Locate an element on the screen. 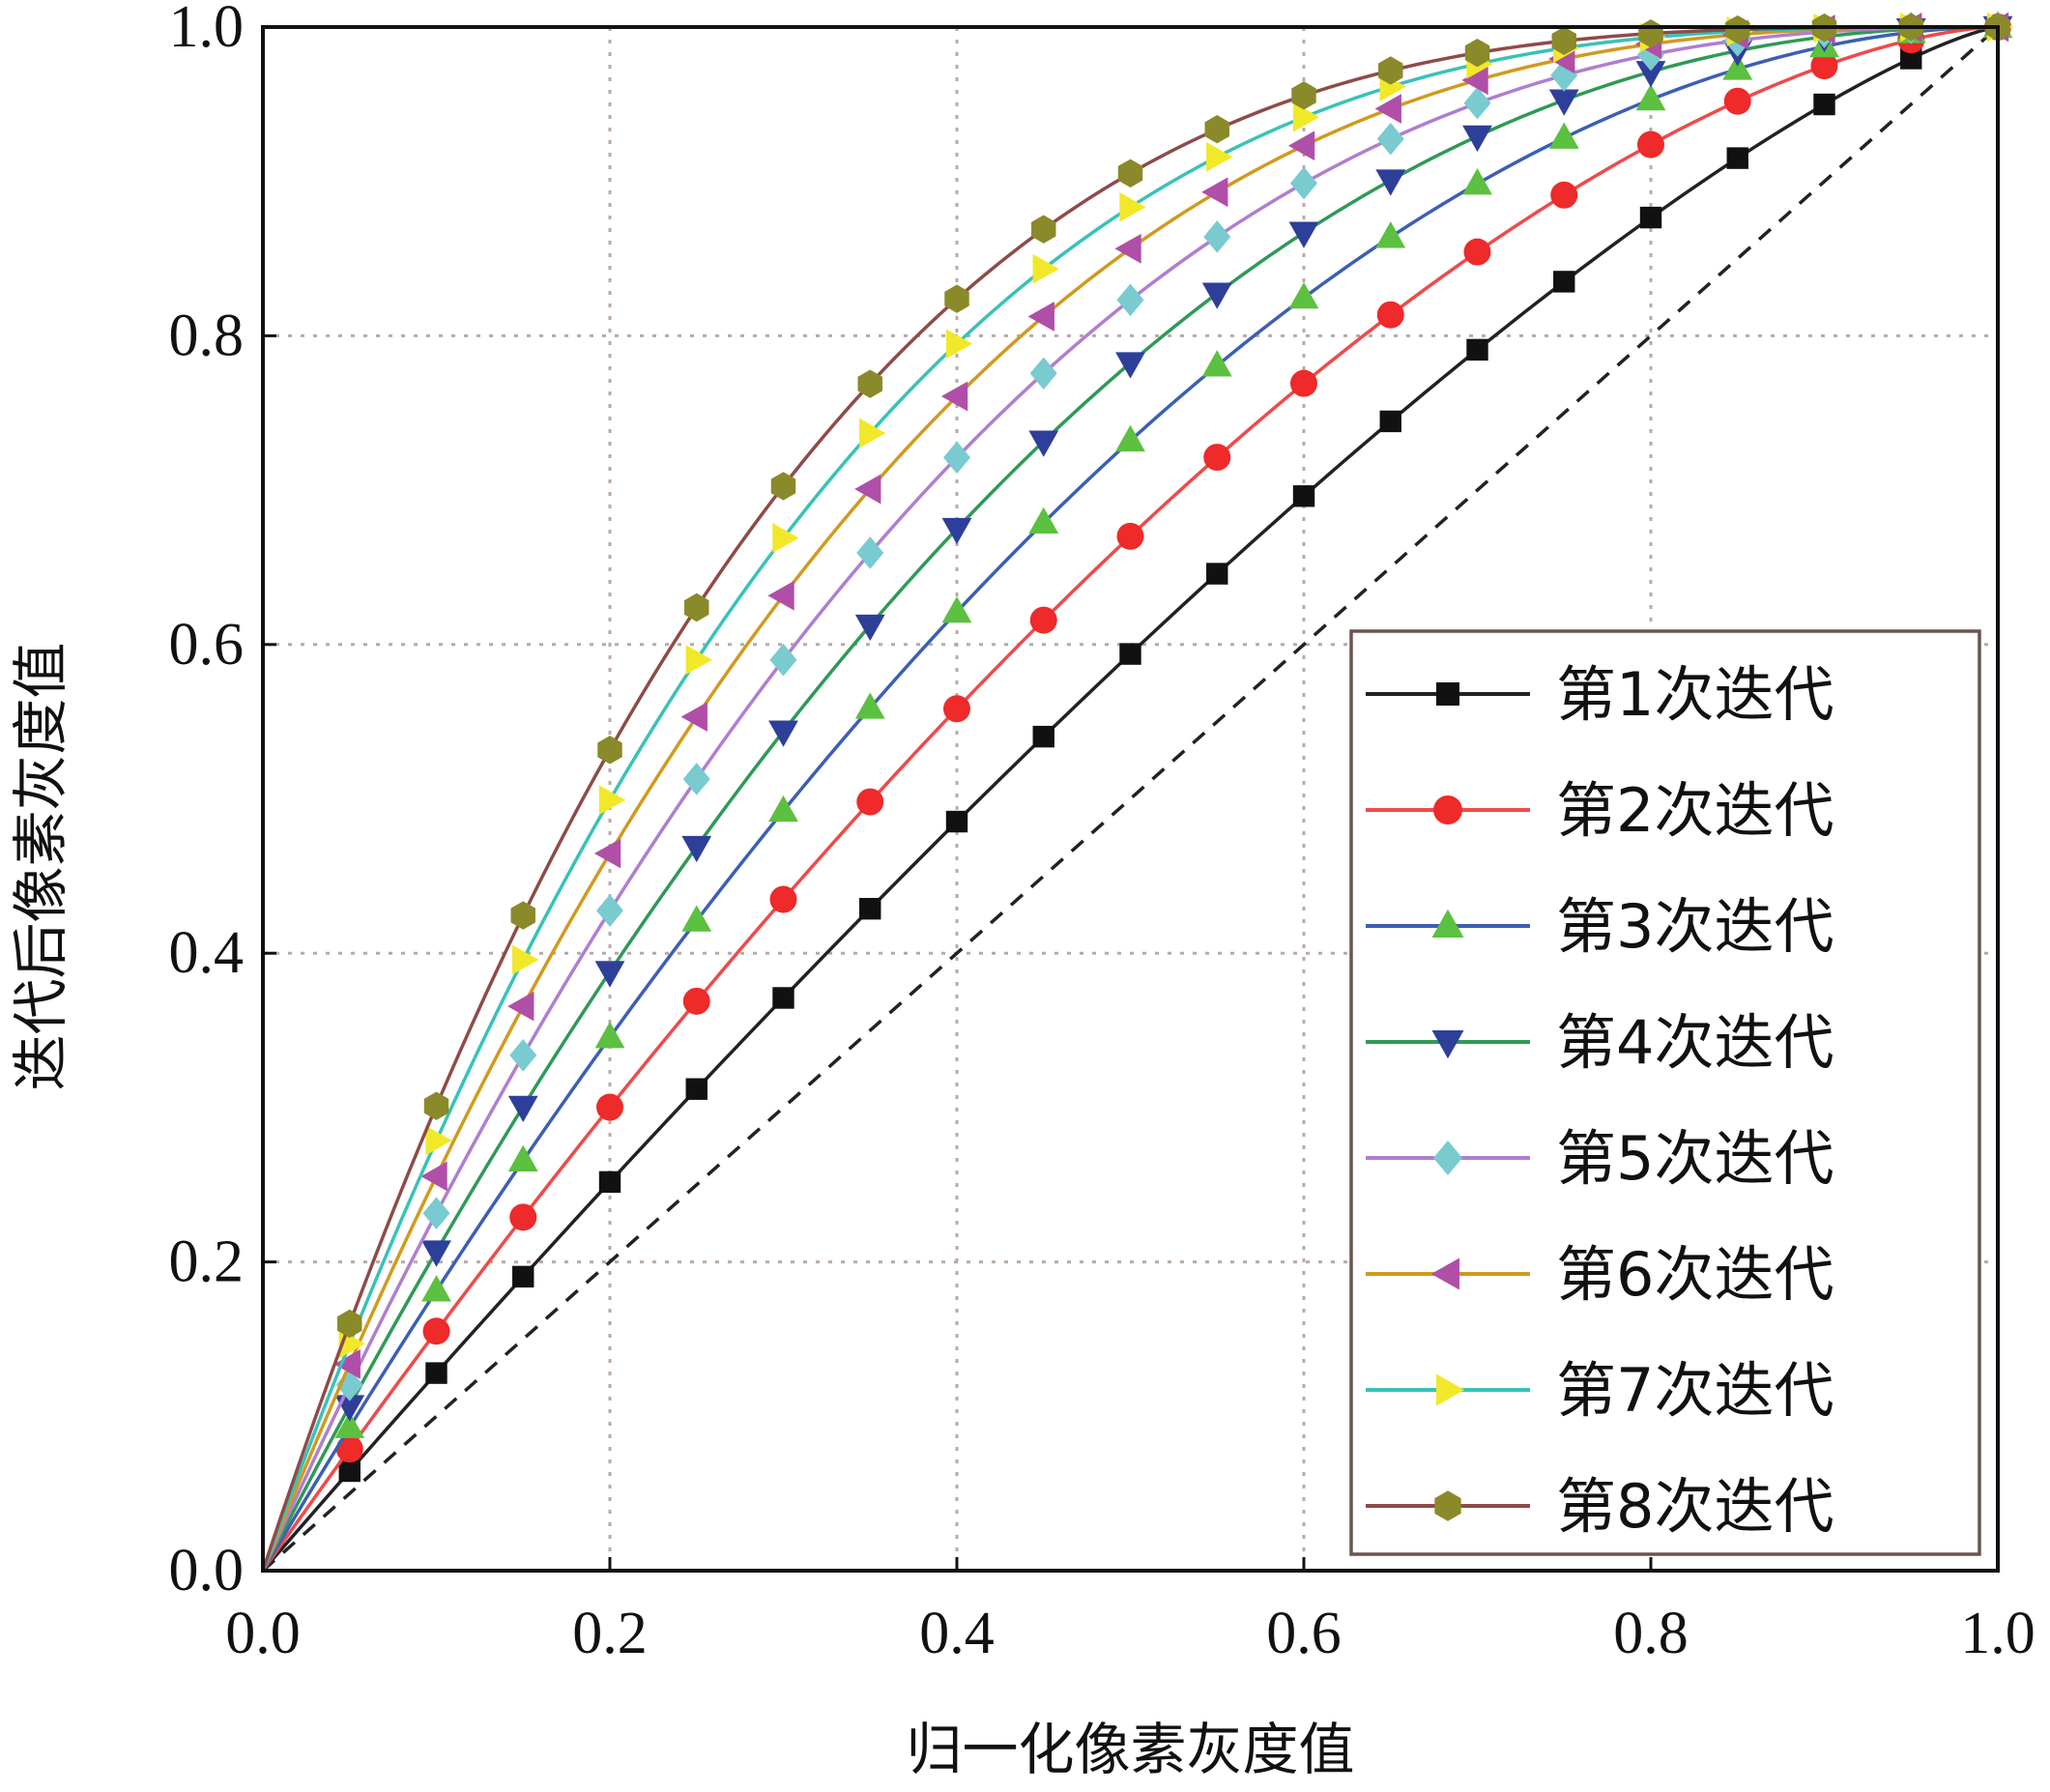 This screenshot has width=2050, height=1792. legend-label: 第8次迭代 is located at coordinates (1694, 1506).